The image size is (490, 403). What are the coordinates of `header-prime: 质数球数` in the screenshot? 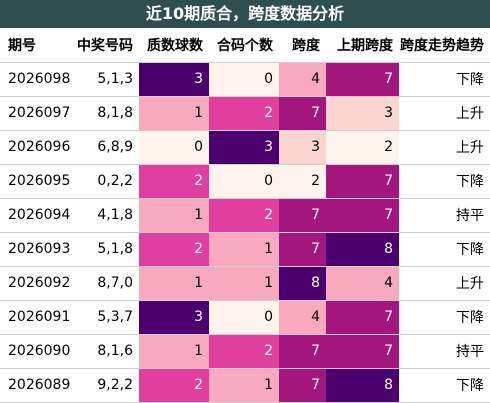 It's located at (175, 45).